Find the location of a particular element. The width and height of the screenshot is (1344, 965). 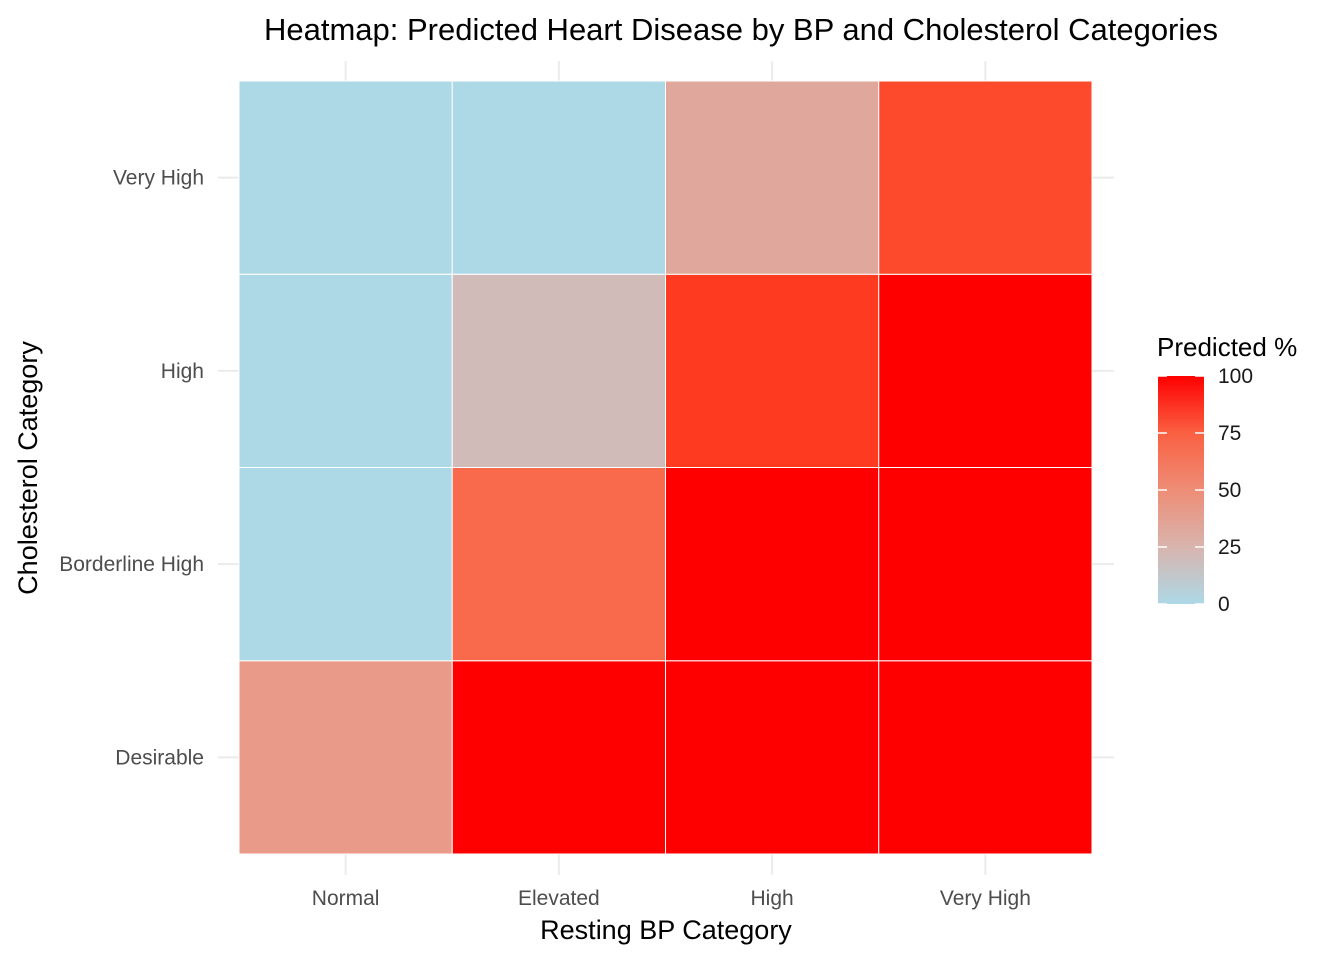

legend-tick-label: 100 is located at coordinates (1235, 376).